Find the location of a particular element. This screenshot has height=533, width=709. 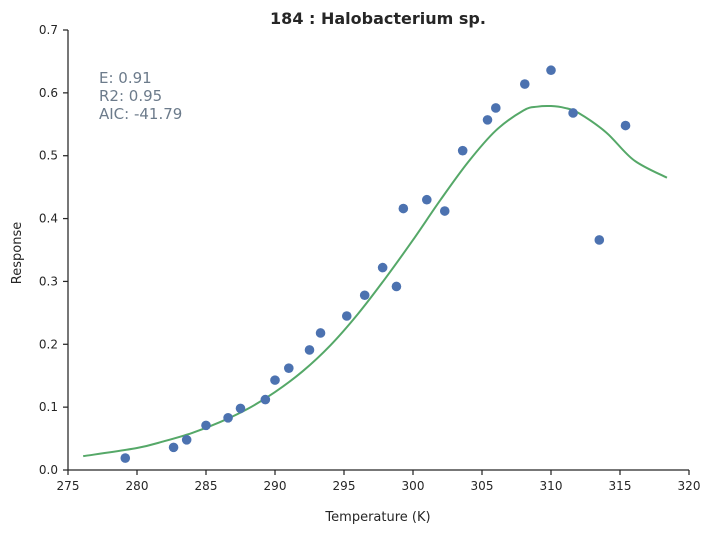

x-tick-label: 305 is located at coordinates (482, 486).